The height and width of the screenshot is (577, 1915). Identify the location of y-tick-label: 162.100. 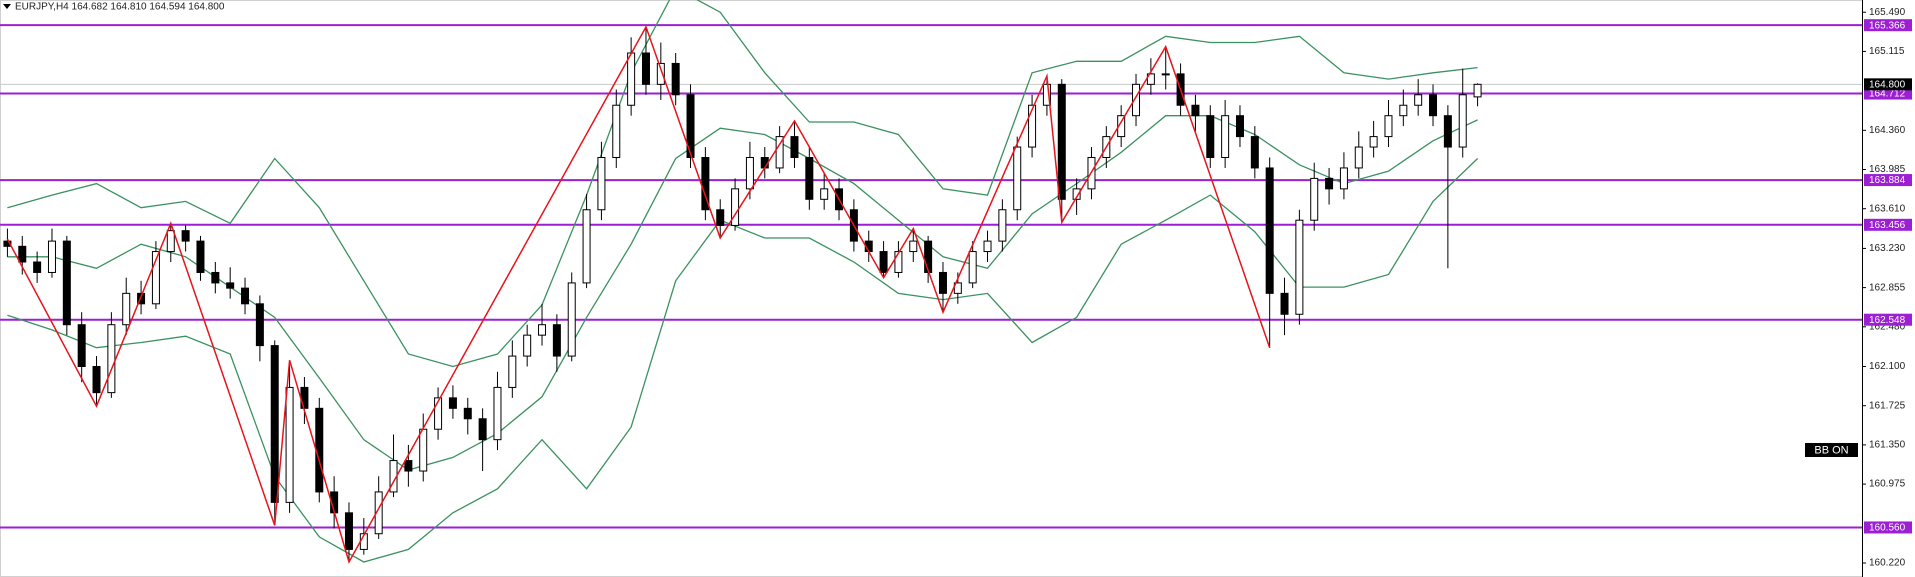
(1887, 366).